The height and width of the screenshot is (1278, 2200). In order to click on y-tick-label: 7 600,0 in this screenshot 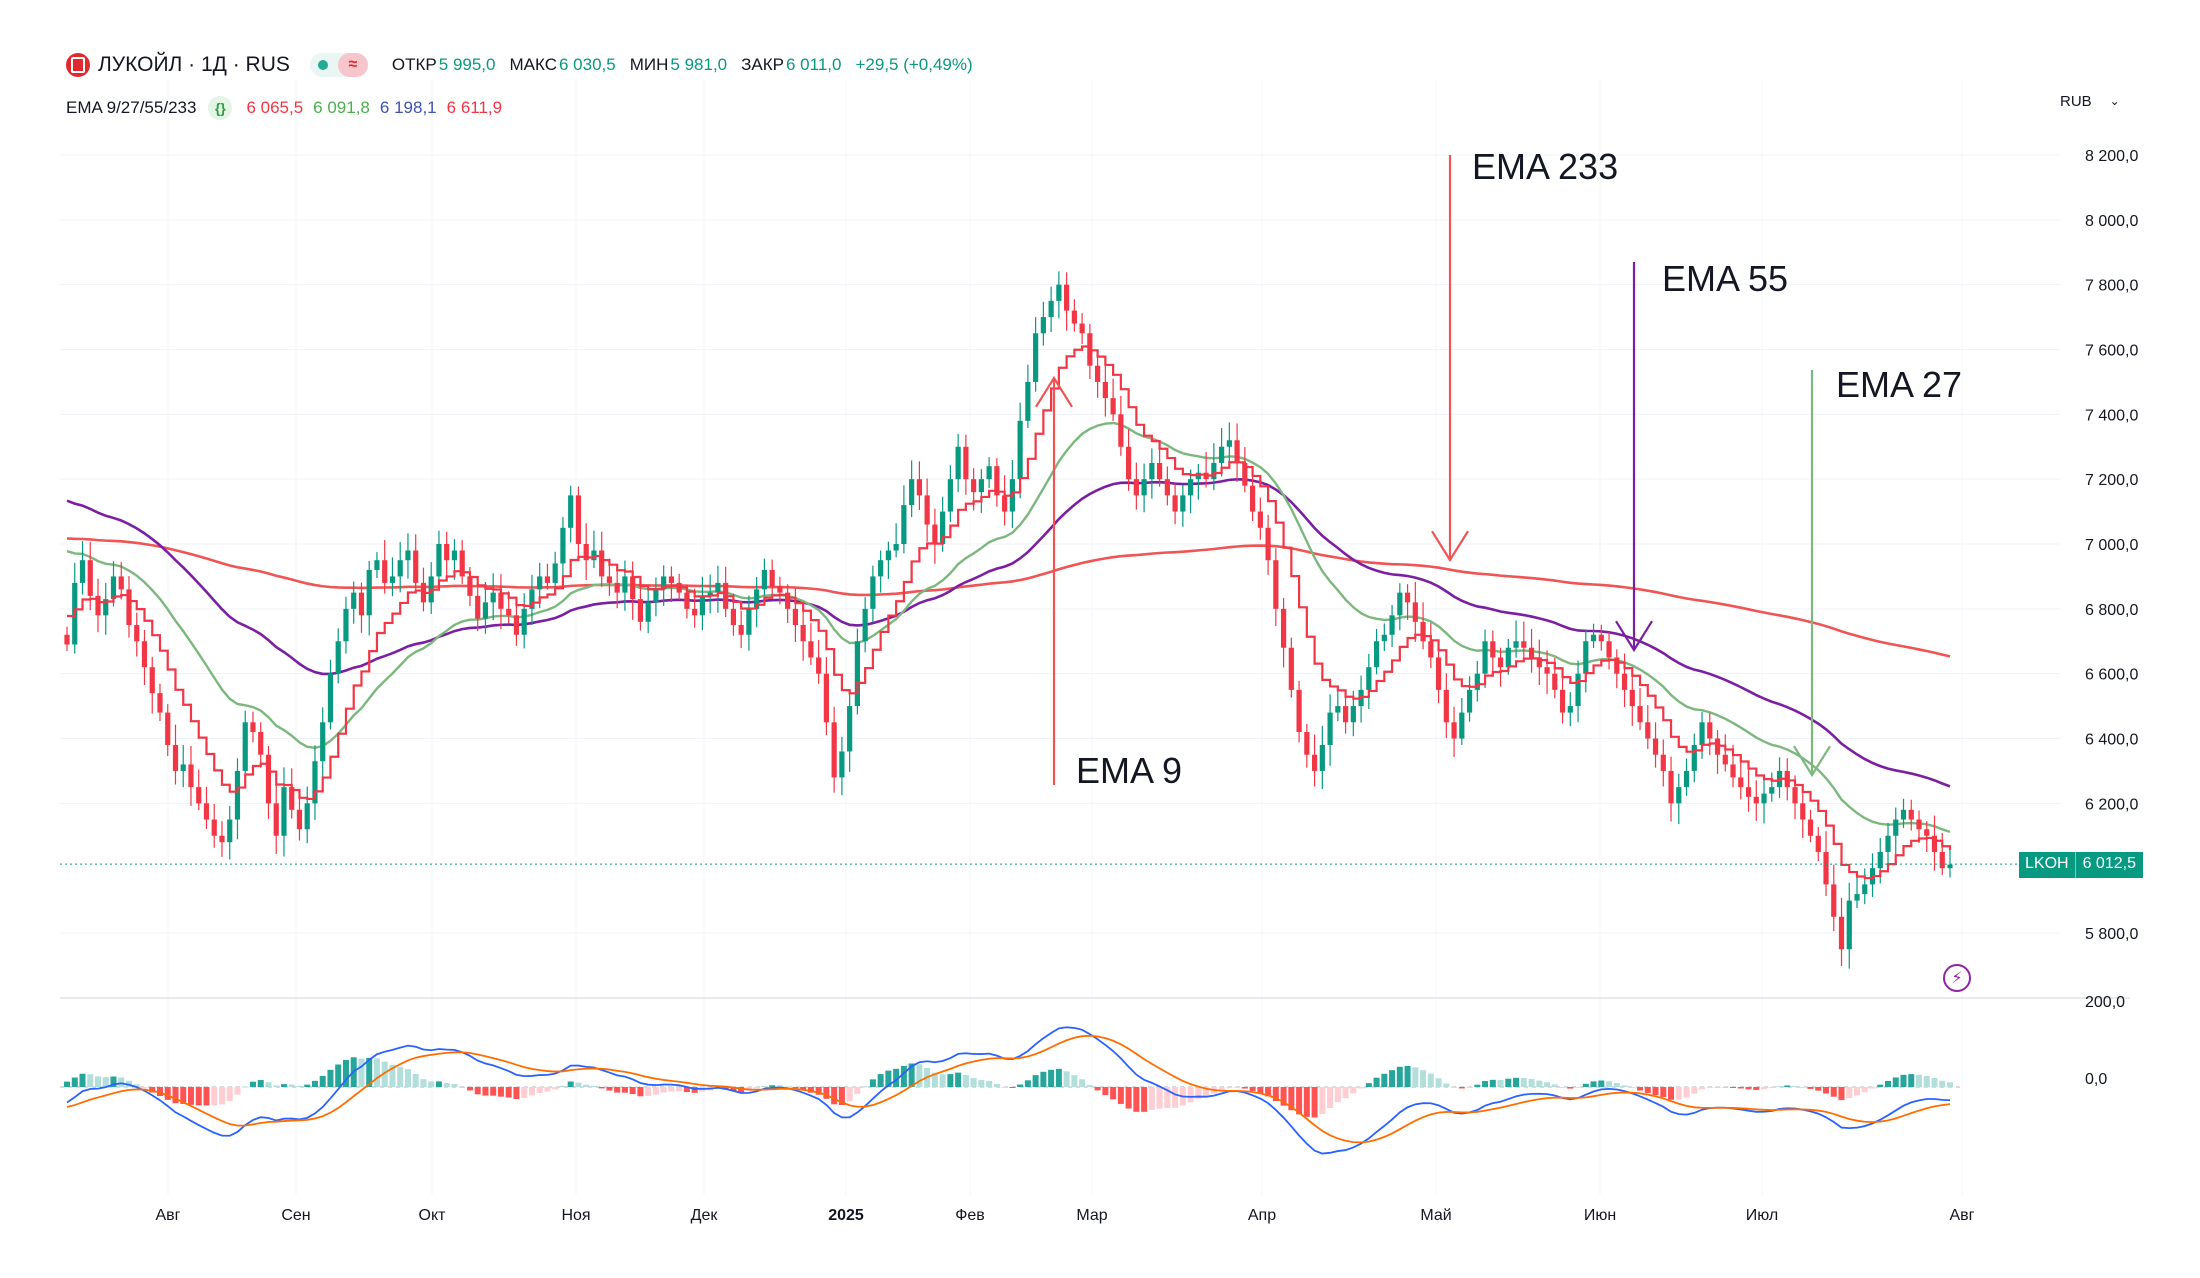, I will do `click(2111, 351)`.